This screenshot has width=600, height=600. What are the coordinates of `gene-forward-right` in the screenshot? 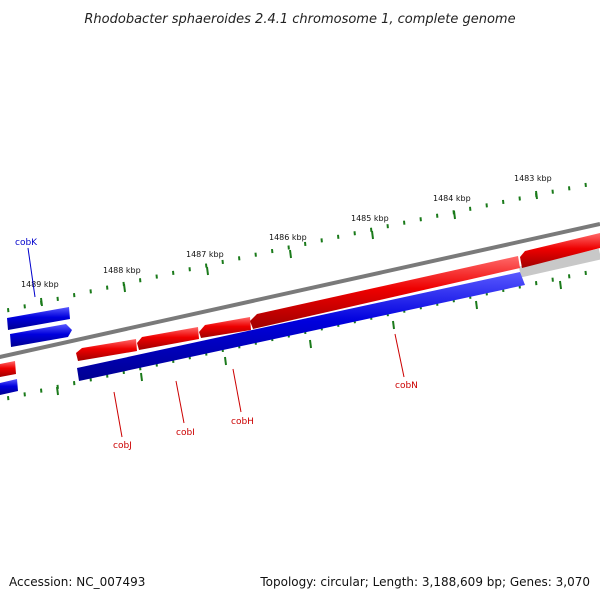 It's located at (560, 250).